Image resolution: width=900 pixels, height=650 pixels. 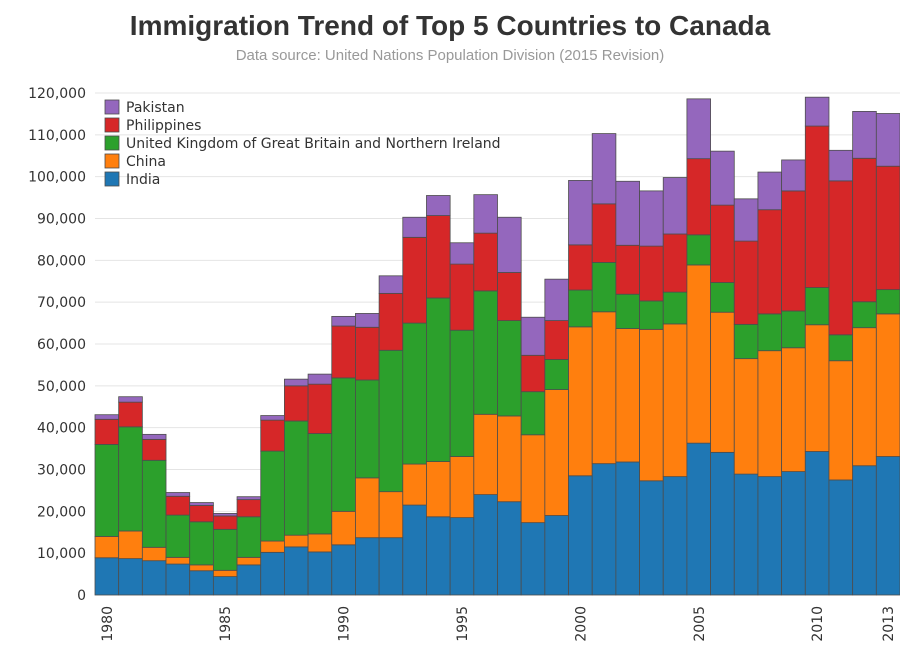 What do you see at coordinates (889, 624) in the screenshot?
I see `x-tick-label: 2013` at bounding box center [889, 624].